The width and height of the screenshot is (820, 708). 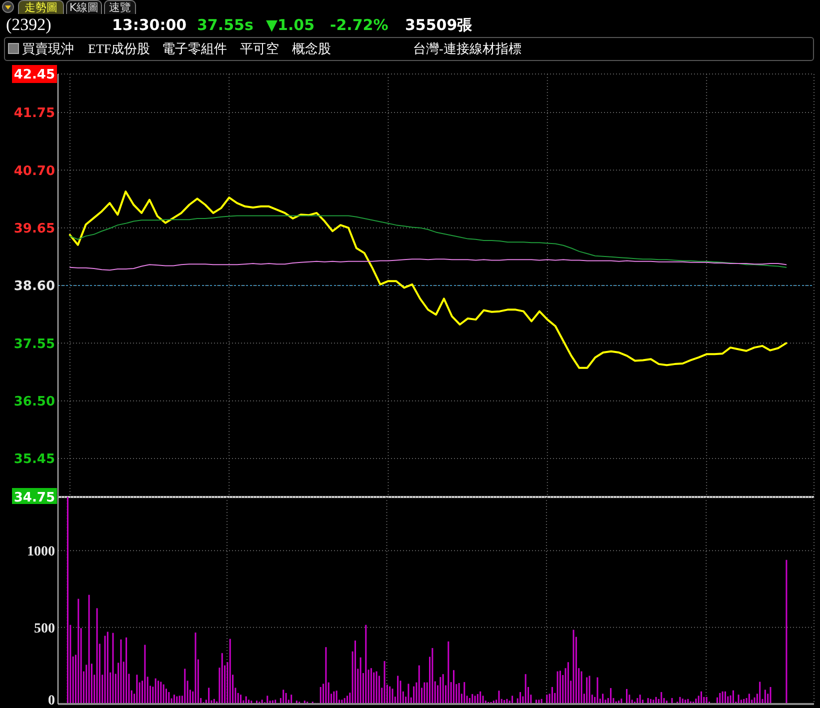 I want to click on y-tick-label: 1000, so click(x=41, y=552).